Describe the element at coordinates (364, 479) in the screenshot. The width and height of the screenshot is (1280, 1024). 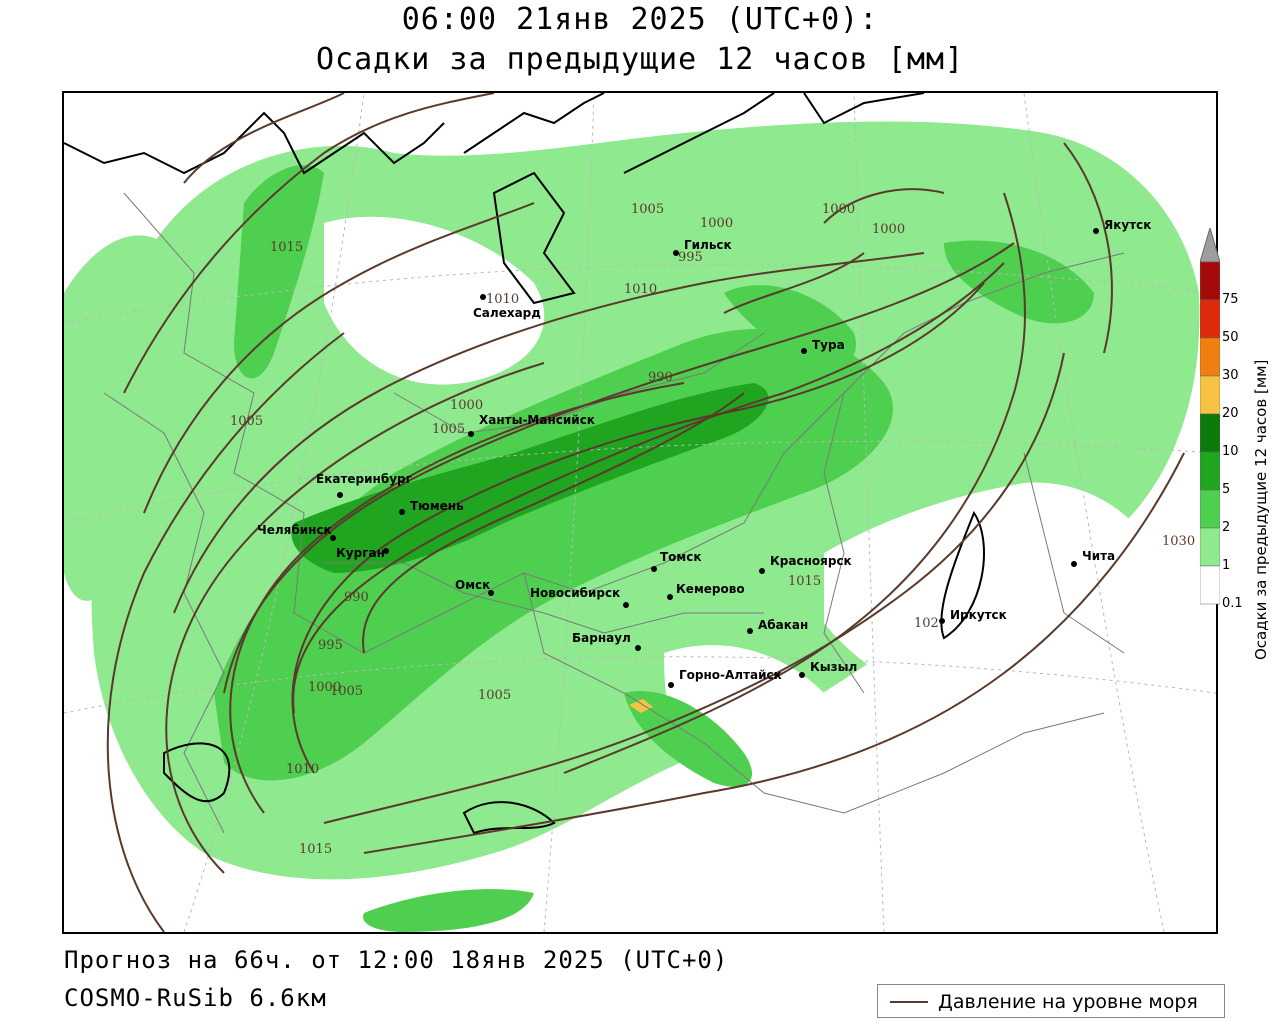
I see `city-label: Екатеринбург` at that location.